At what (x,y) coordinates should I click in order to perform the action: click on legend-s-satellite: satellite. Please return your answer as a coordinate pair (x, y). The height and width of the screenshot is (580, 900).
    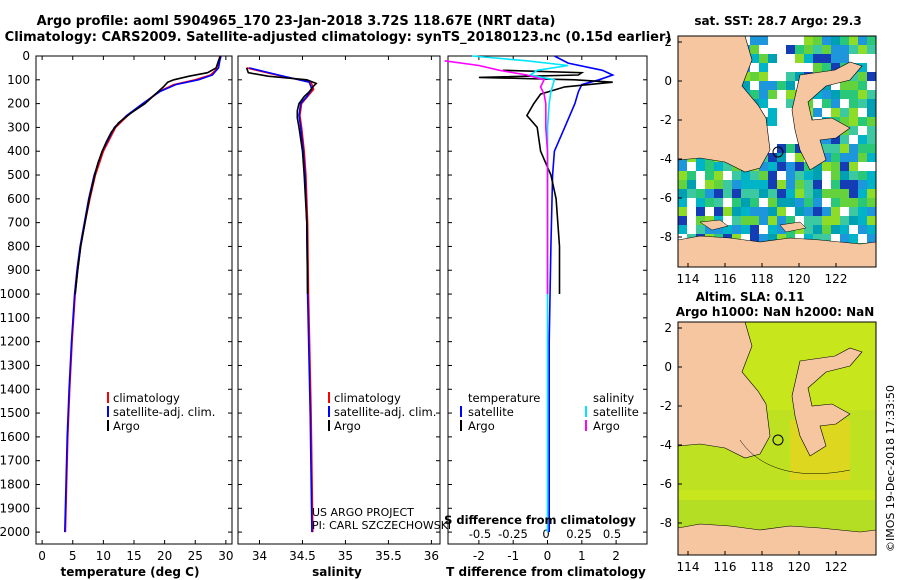
    Looking at the image, I should click on (616, 412).